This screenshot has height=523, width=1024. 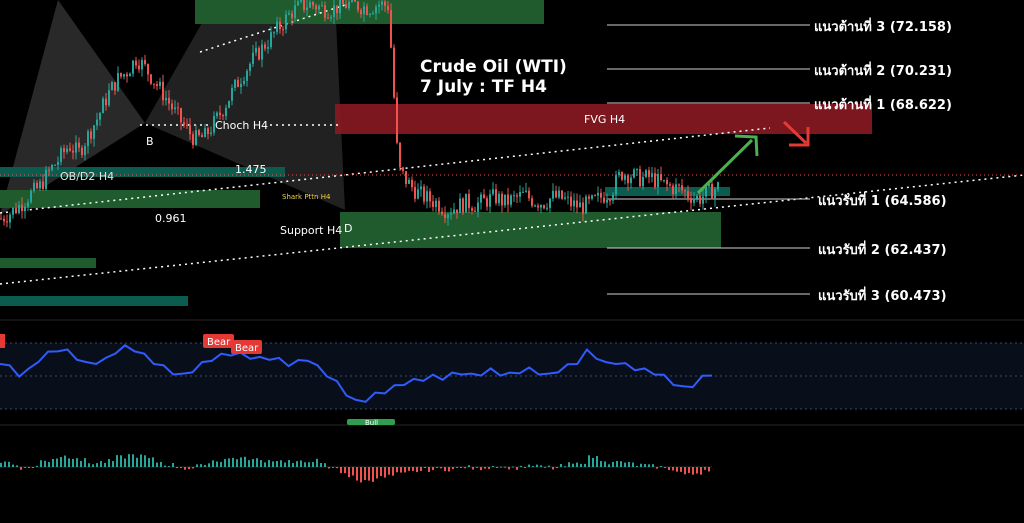 I want to click on choch-label: Choch H4, so click(x=241, y=125).